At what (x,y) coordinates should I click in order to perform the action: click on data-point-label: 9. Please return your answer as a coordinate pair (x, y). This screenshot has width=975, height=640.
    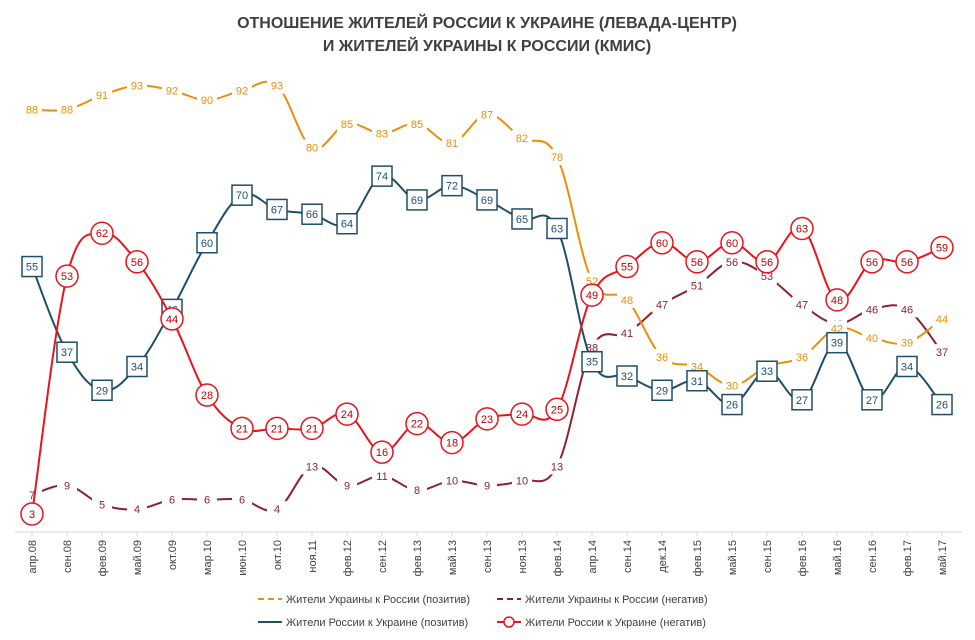
    Looking at the image, I should click on (67, 486).